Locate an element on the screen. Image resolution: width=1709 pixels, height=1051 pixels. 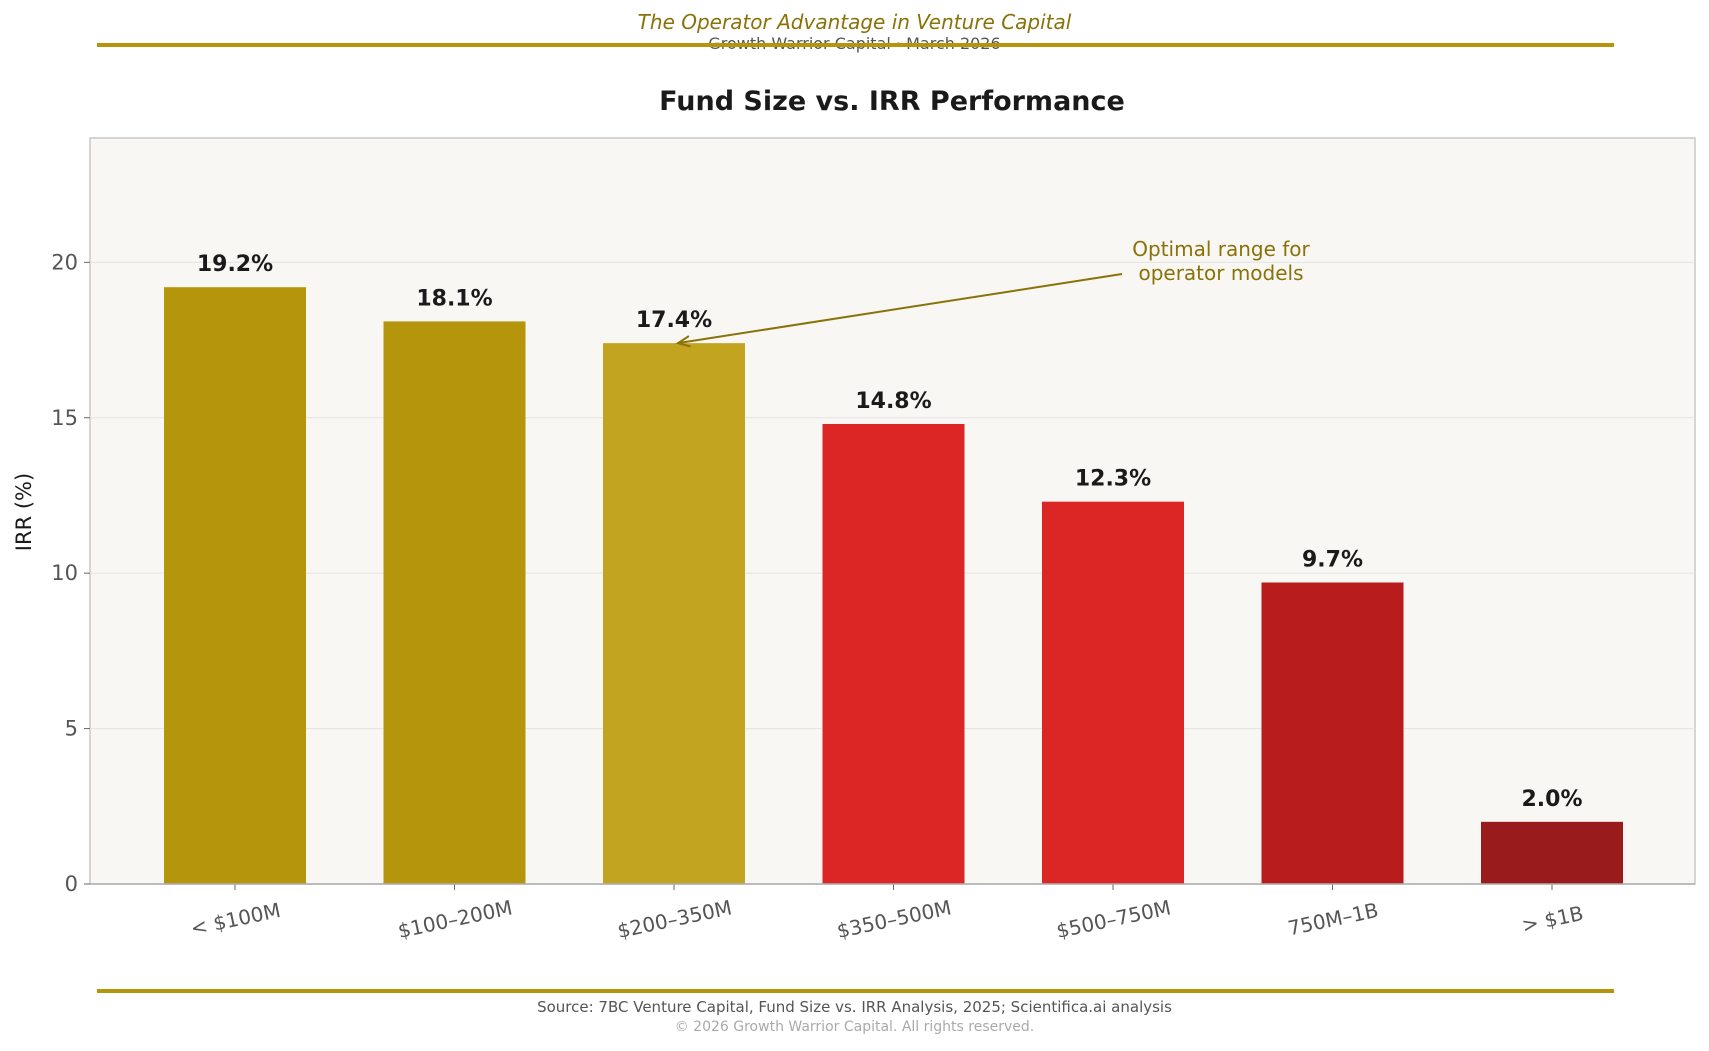
header-rule is located at coordinates (855, 45).